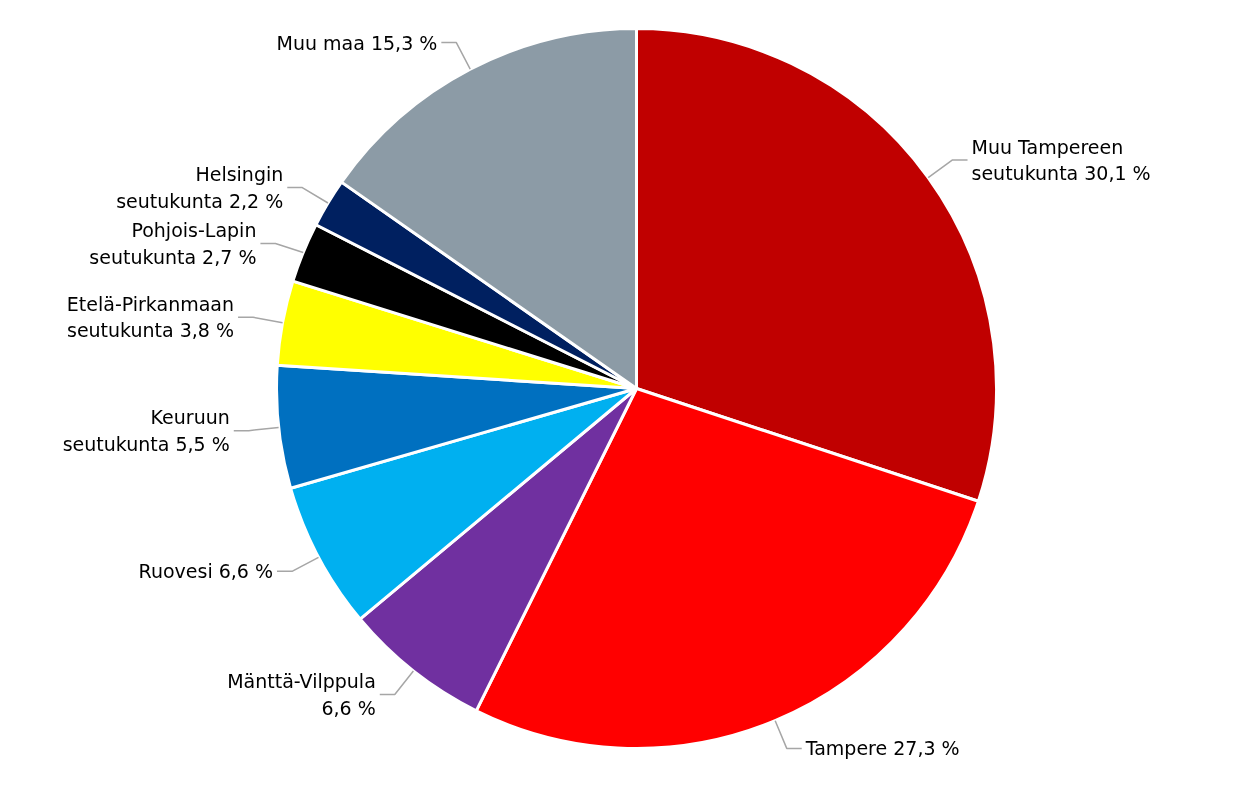  What do you see at coordinates (206, 571) in the screenshot?
I see `slice-label: Ruovesi 6,6 %` at bounding box center [206, 571].